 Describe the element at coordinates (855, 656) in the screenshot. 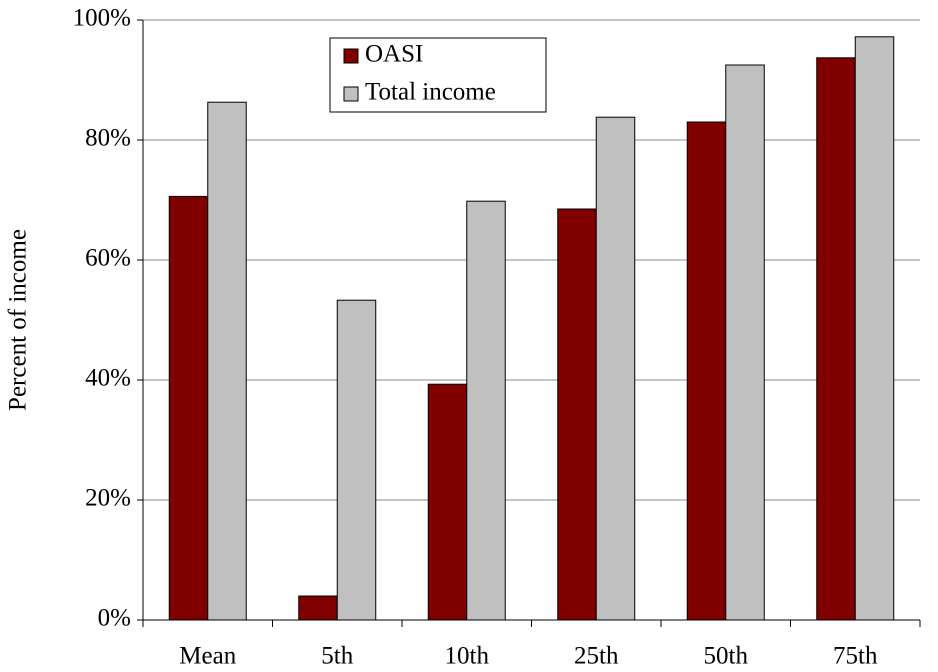

I see `x-tick-label: 75th` at that location.